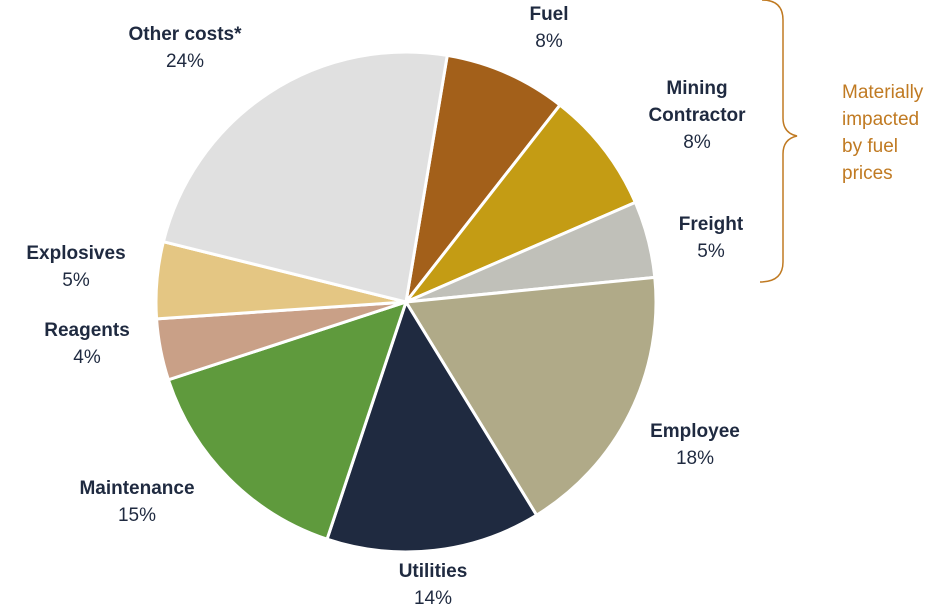  What do you see at coordinates (185, 61) in the screenshot?
I see `value-label: 24%` at bounding box center [185, 61].